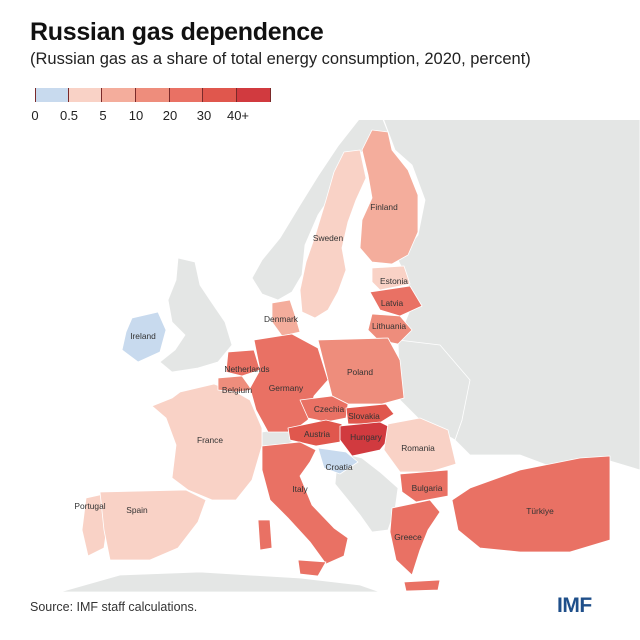  Describe the element at coordinates (136, 115) in the screenshot. I see `legend-tick-label: 10` at that location.